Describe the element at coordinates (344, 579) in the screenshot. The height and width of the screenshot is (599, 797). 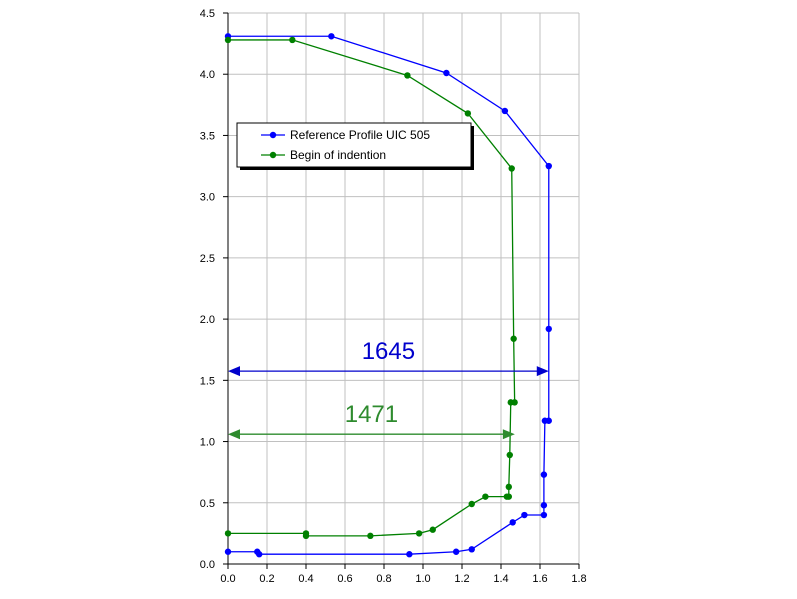
I see `x-tick-label: 0.6` at that location.